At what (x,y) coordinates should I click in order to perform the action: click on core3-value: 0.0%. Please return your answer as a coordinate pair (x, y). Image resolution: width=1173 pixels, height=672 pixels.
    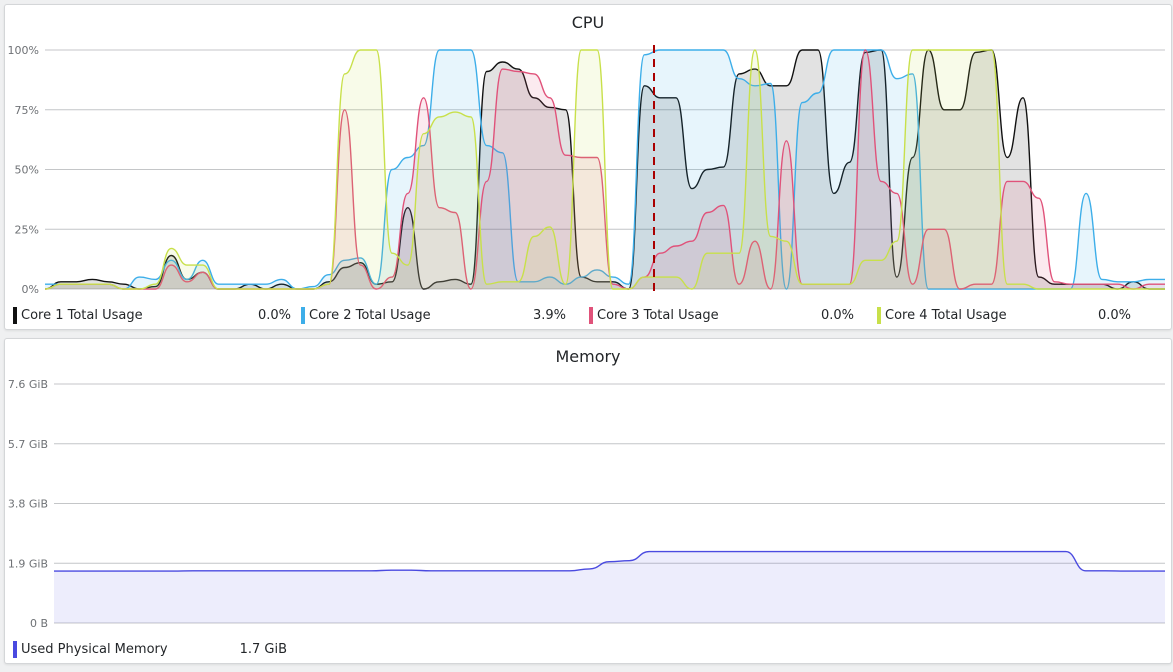
    Looking at the image, I should click on (837, 315).